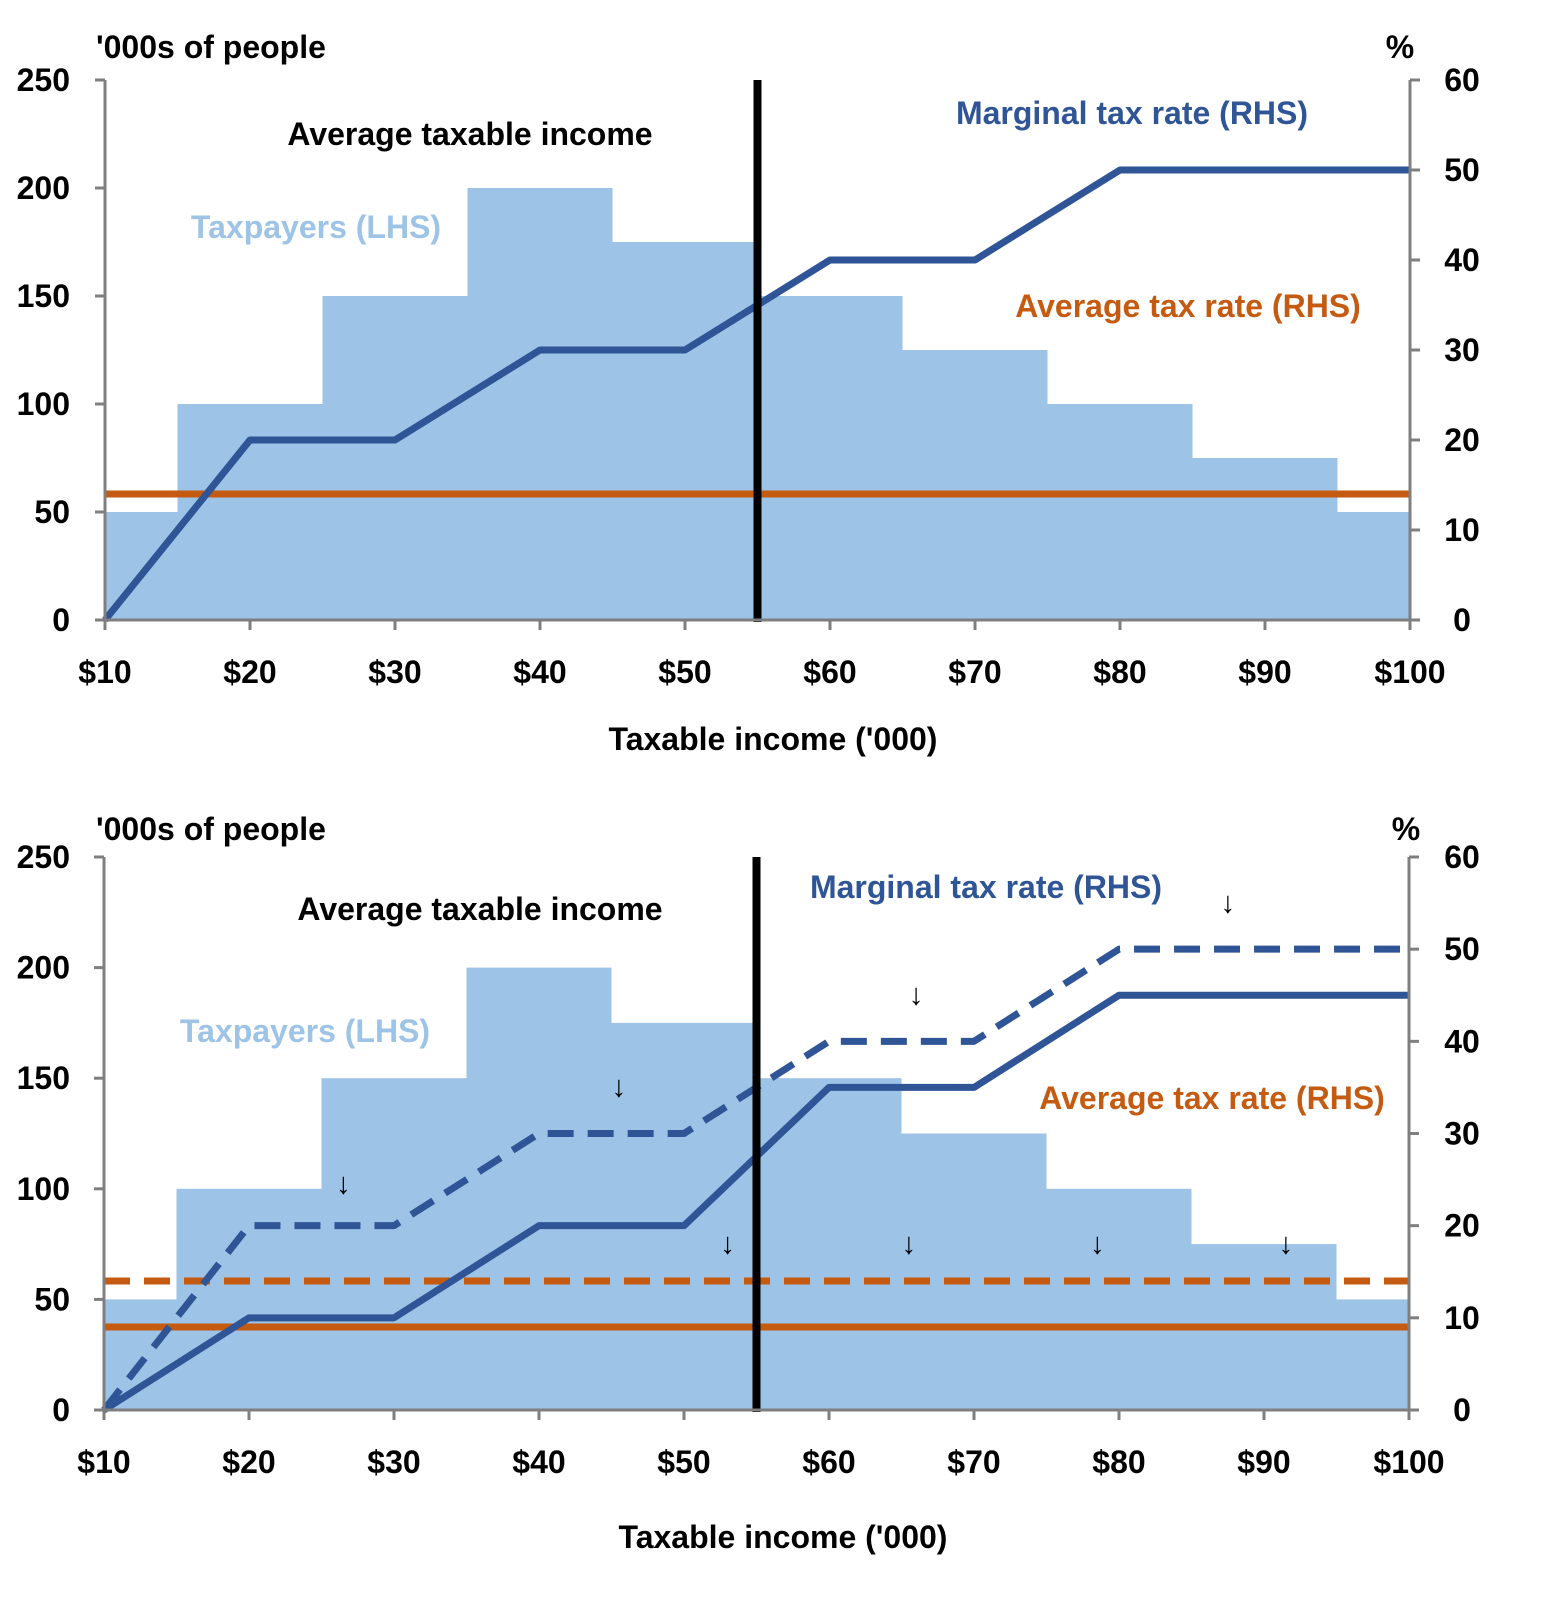  I want to click on arrows: ↓ ↓ ↓ ↓ ↓ ↓ ↓ ↓, so click(815, 1073).